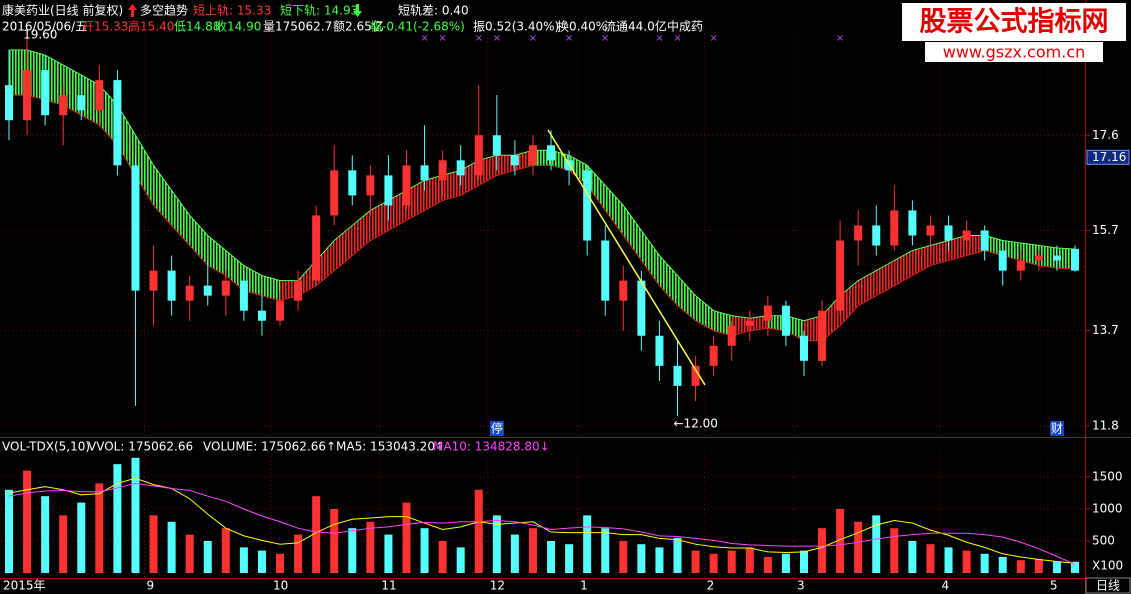  What do you see at coordinates (542, 523) in the screenshot?
I see `ma-line` at bounding box center [542, 523].